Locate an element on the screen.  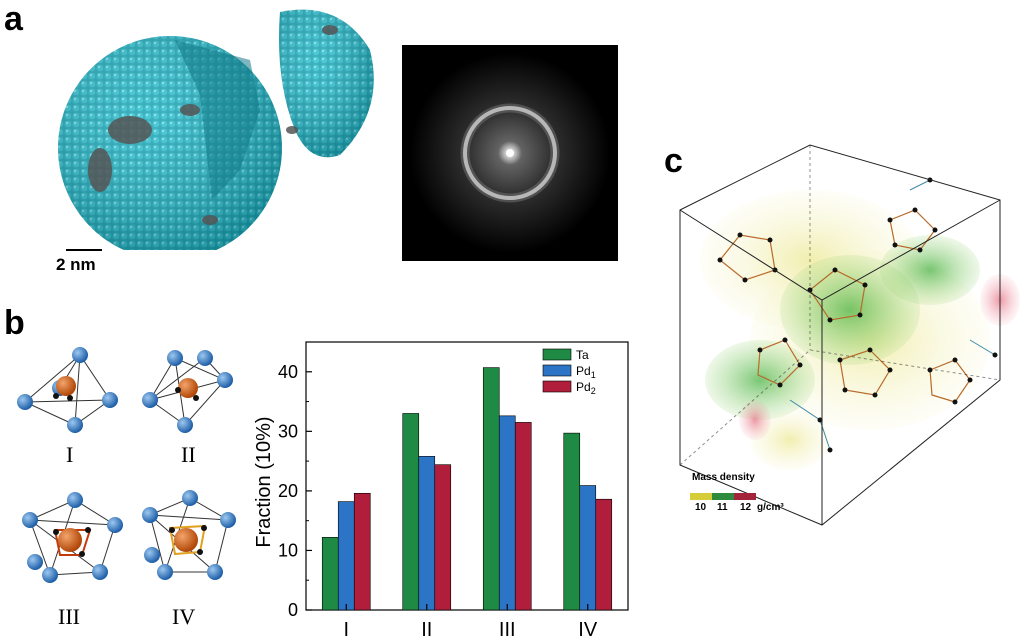
mass-density-tick-12: 12 is located at coordinates (746, 507).